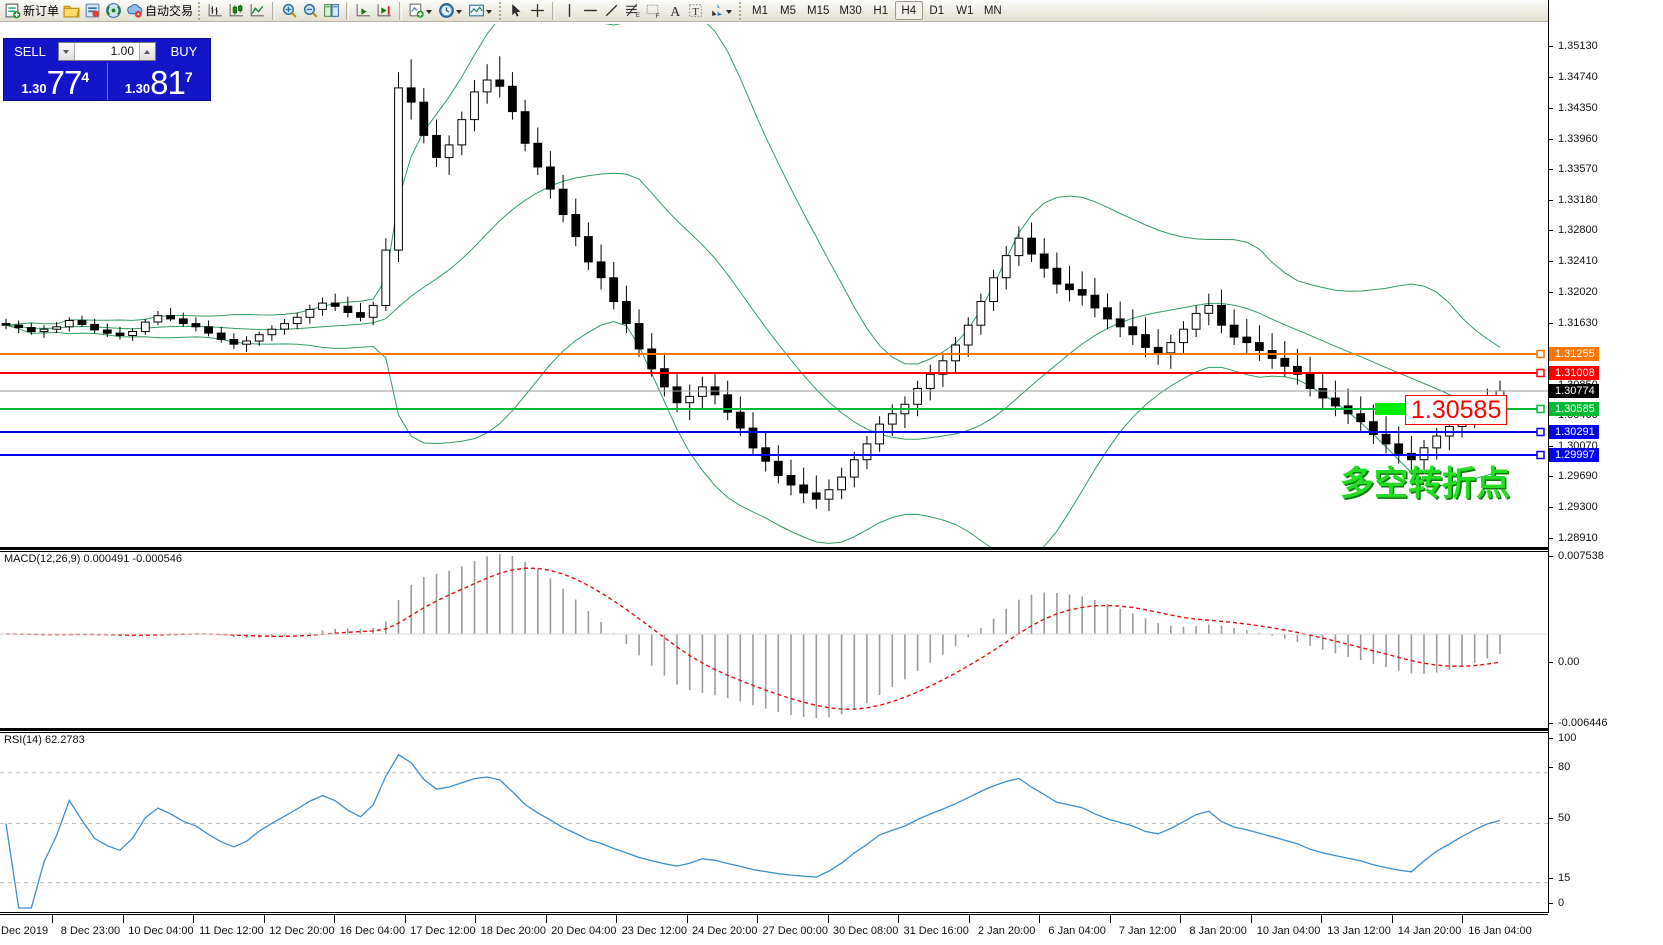 The image size is (1663, 945). Describe the element at coordinates (1574, 391) in the screenshot. I see `level-price-badge: 1.30774` at that location.